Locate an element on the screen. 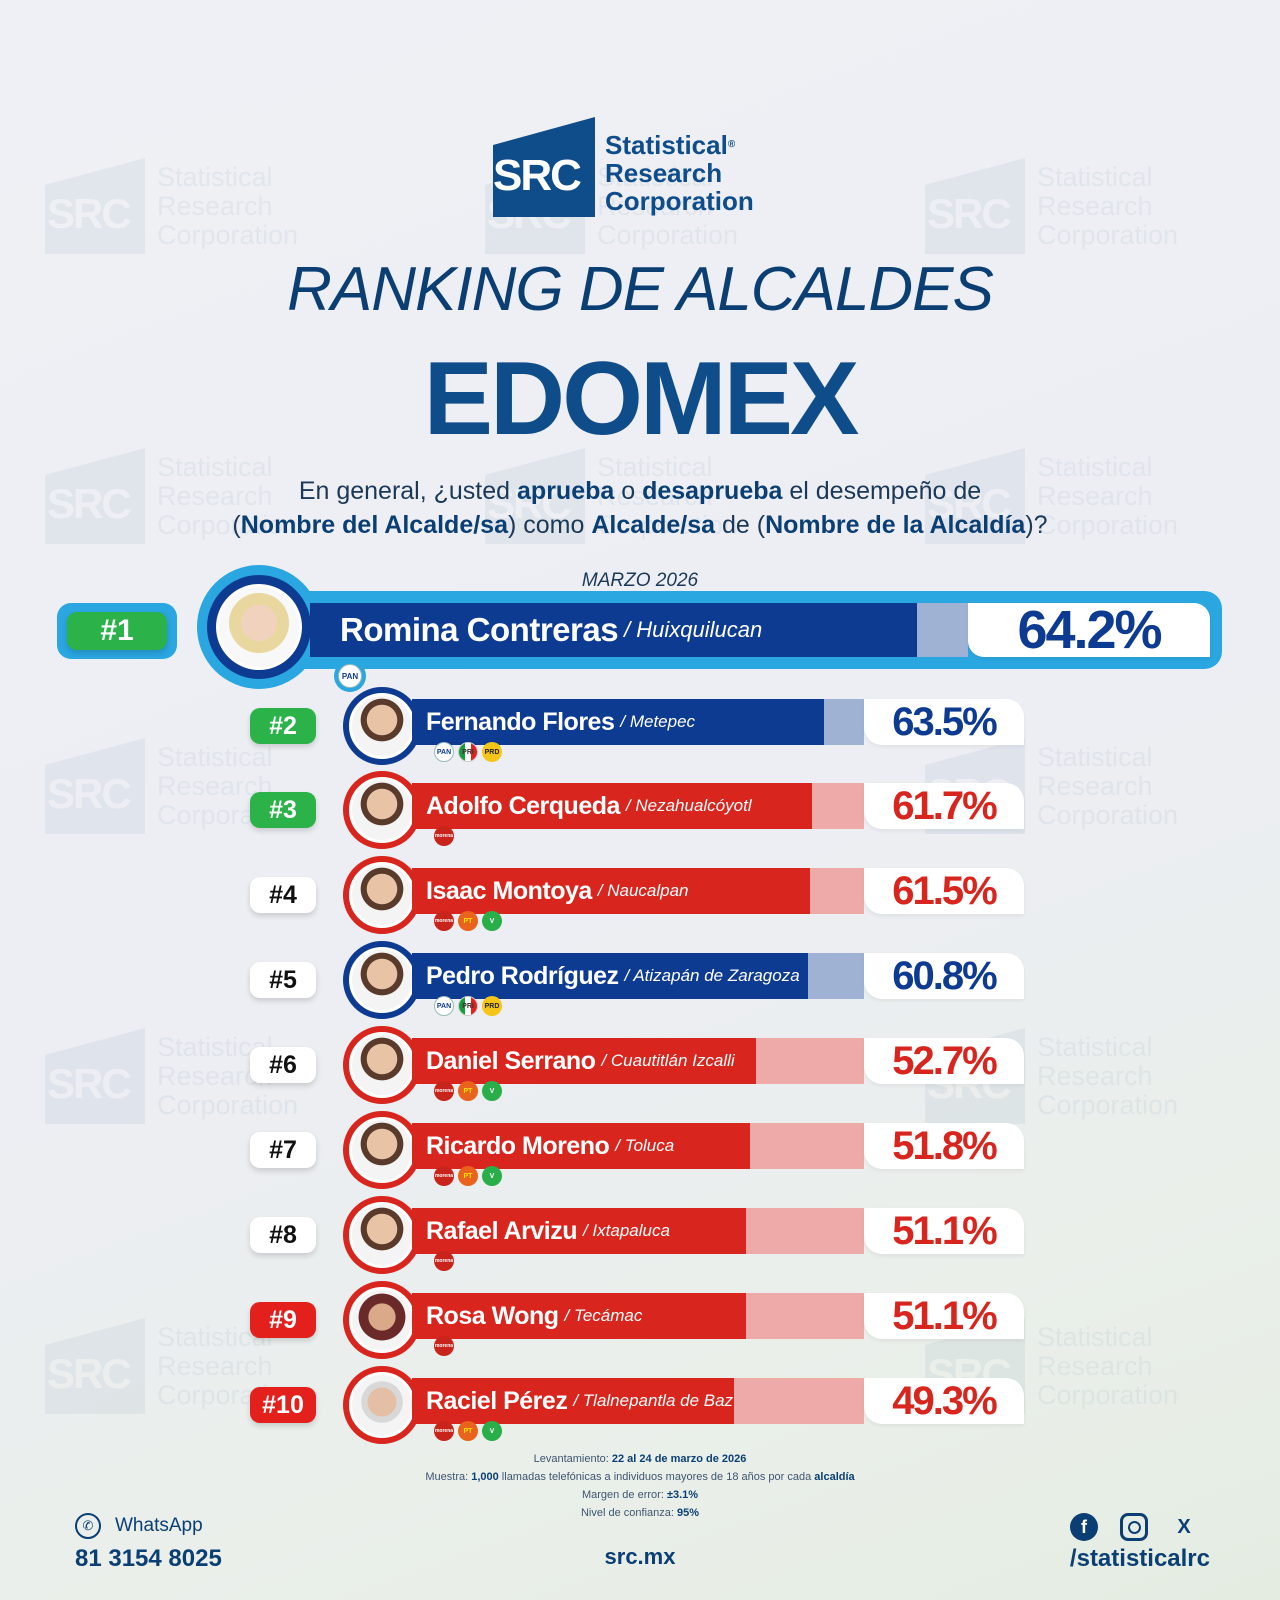  logo-mark: SRC is located at coordinates (544, 167).